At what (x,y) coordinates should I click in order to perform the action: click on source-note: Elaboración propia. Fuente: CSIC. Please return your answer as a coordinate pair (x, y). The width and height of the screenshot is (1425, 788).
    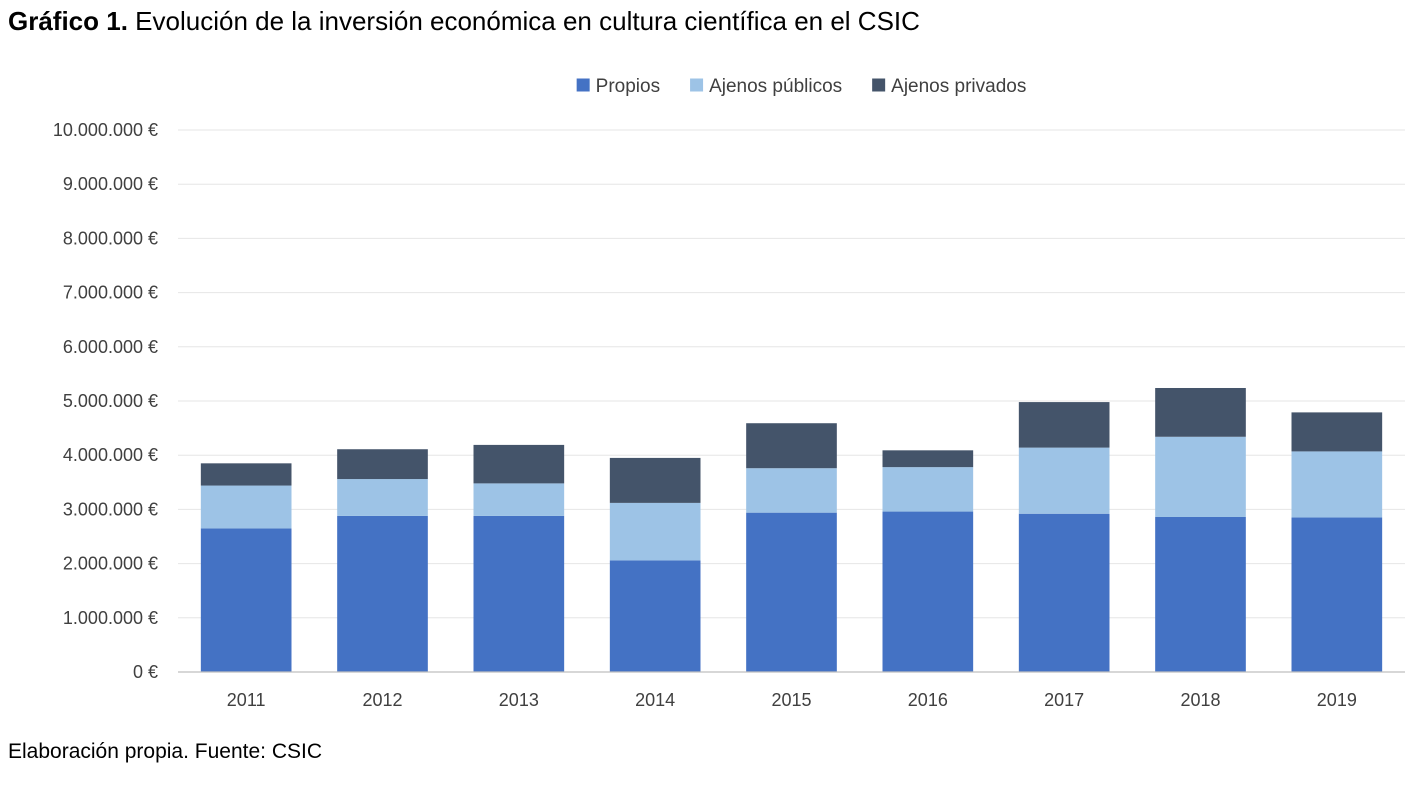
    Looking at the image, I should click on (165, 751).